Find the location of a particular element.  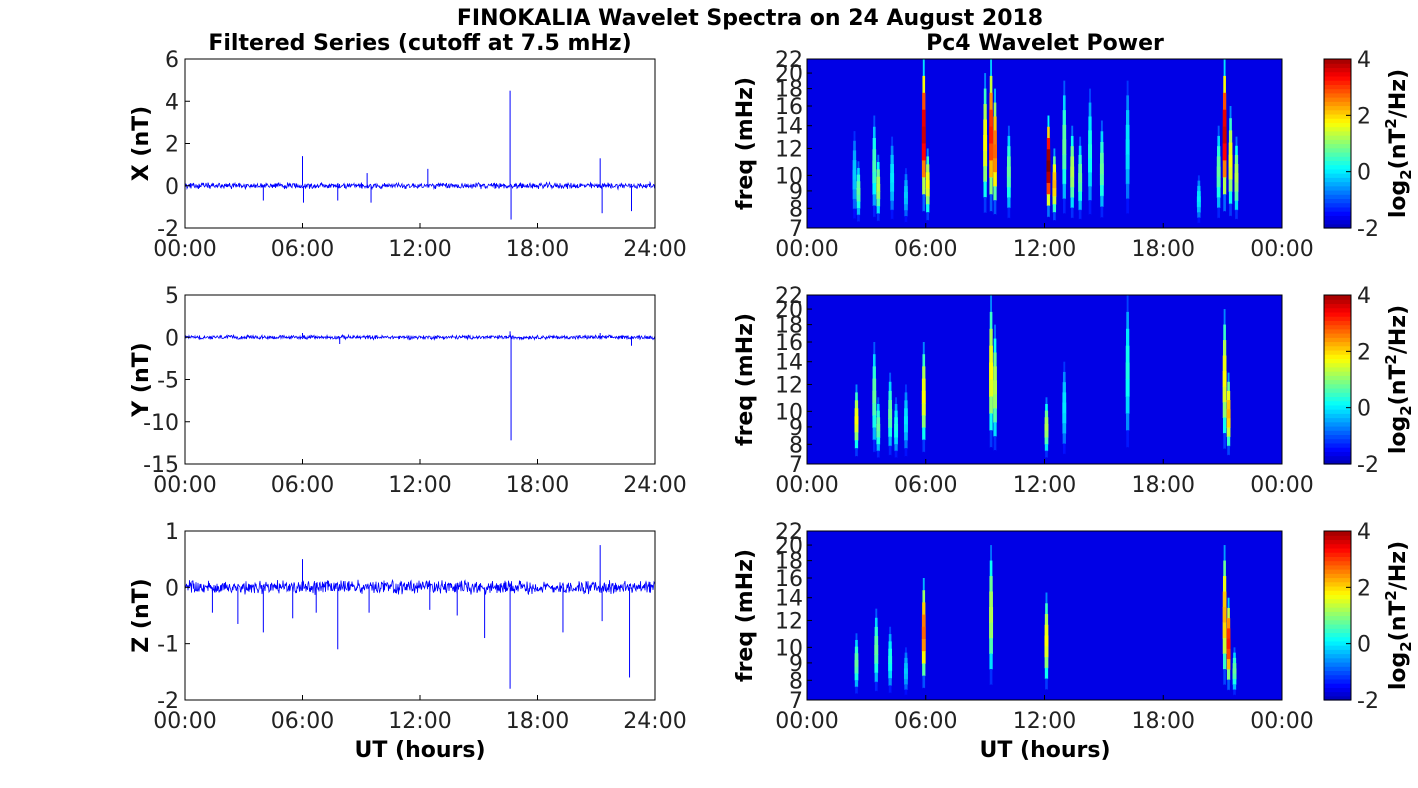

colorbar-label: log2(nT2/Hz) is located at coordinates (1398, 143).